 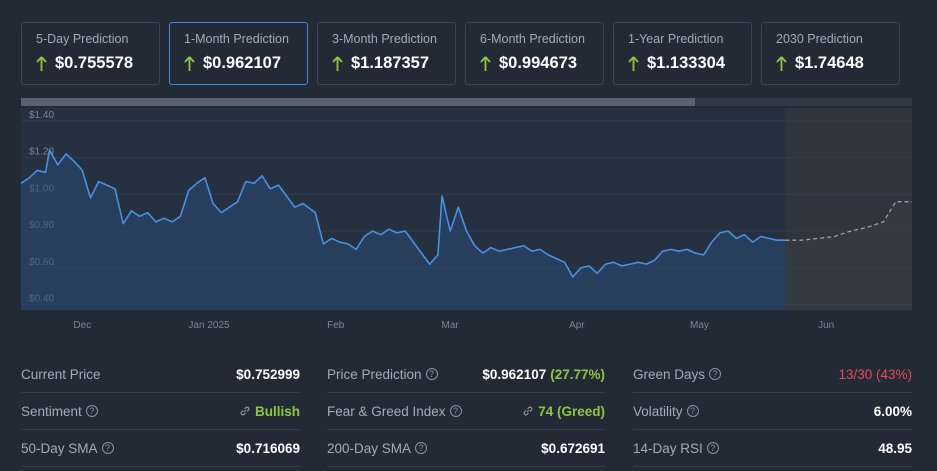 I want to click on stat-50-day-sma: 50-Day SMA? $0.716069, so click(x=160, y=448).